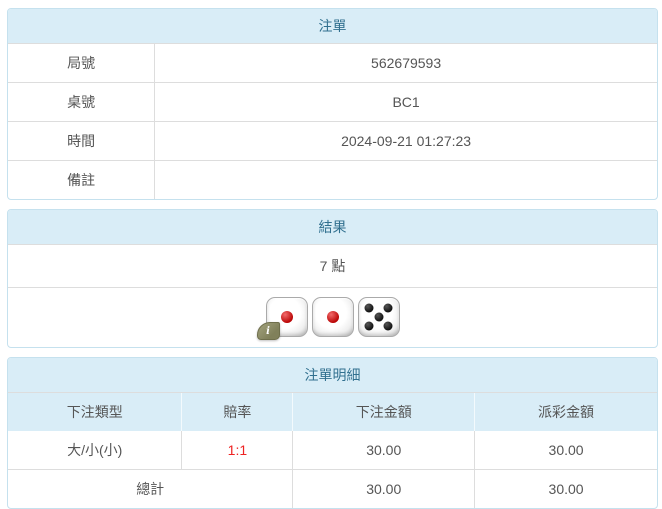  Describe the element at coordinates (405, 179) in the screenshot. I see `remark-value` at that location.